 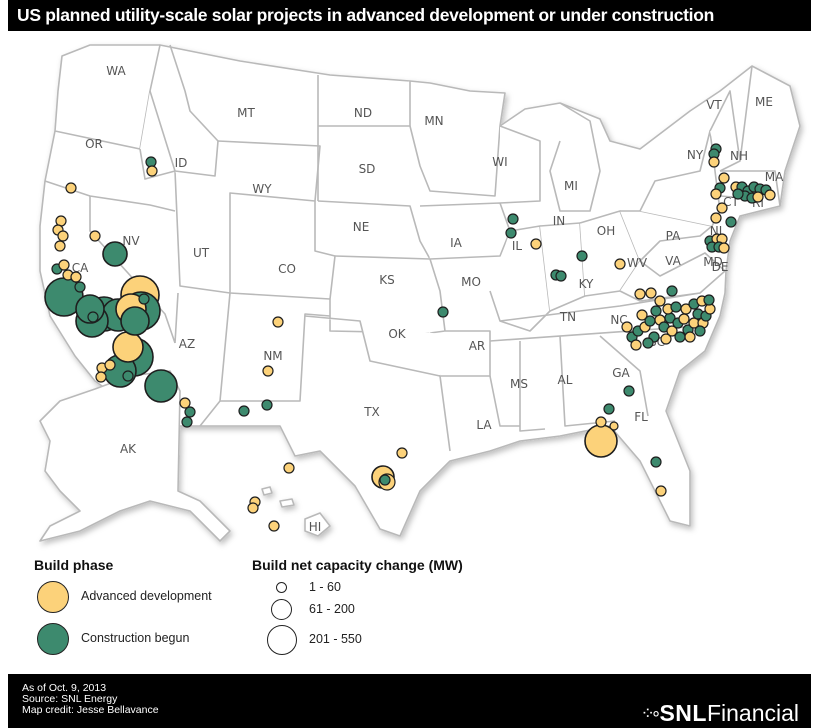 I want to click on state-label-mn: MN, so click(x=433, y=121).